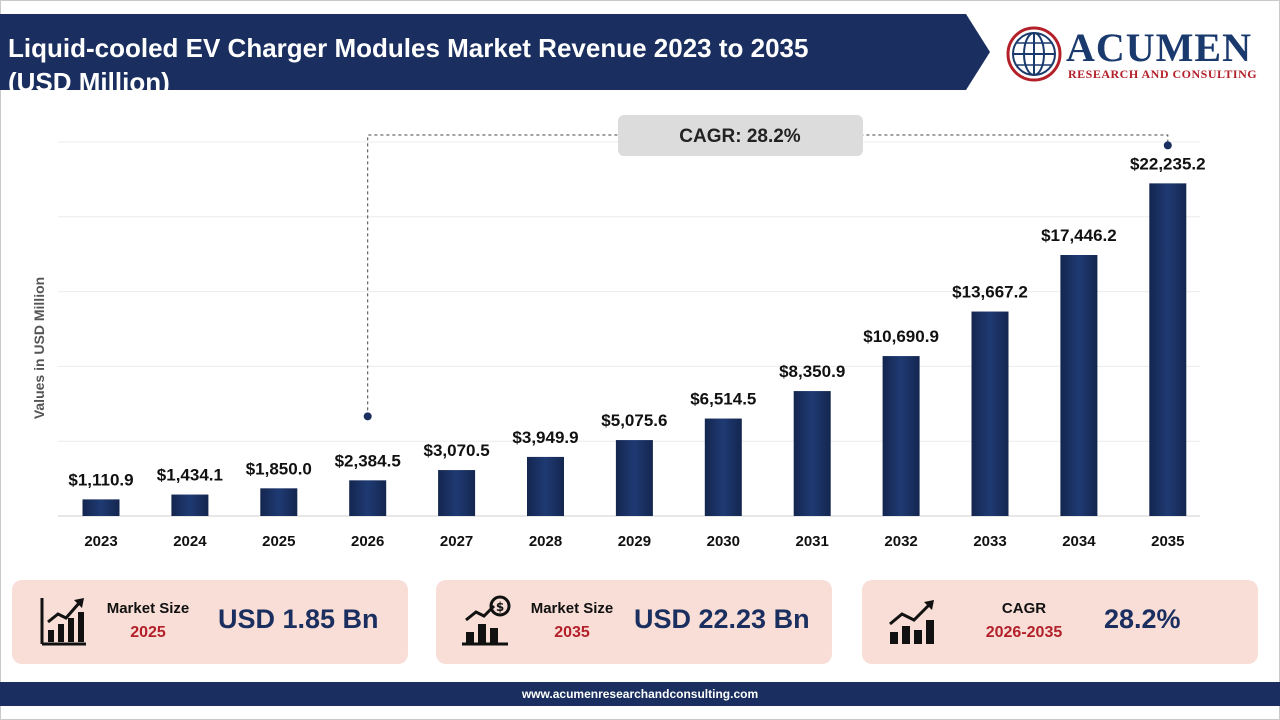  I want to click on title-banner-shape, so click(495, 52).